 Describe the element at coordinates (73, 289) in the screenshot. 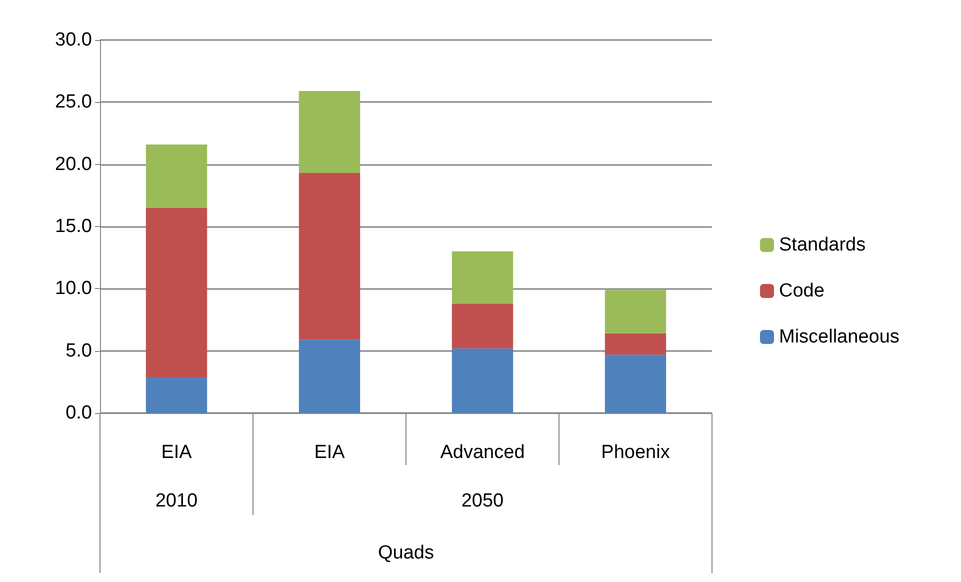

I see `y-tick-label: 10.0` at that location.